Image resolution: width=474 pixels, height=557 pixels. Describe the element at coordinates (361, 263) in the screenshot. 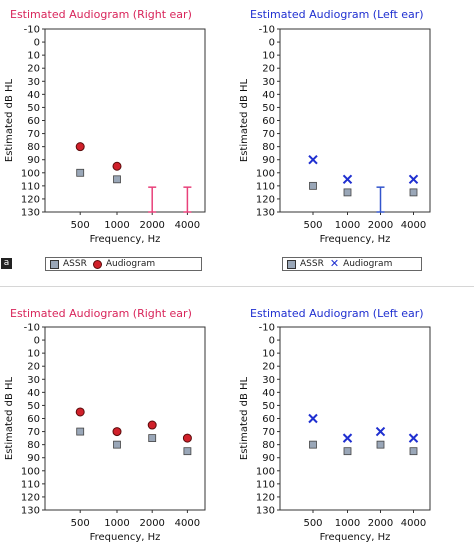

I see `legend-item-audiogram: ✕ Audiogram` at that location.